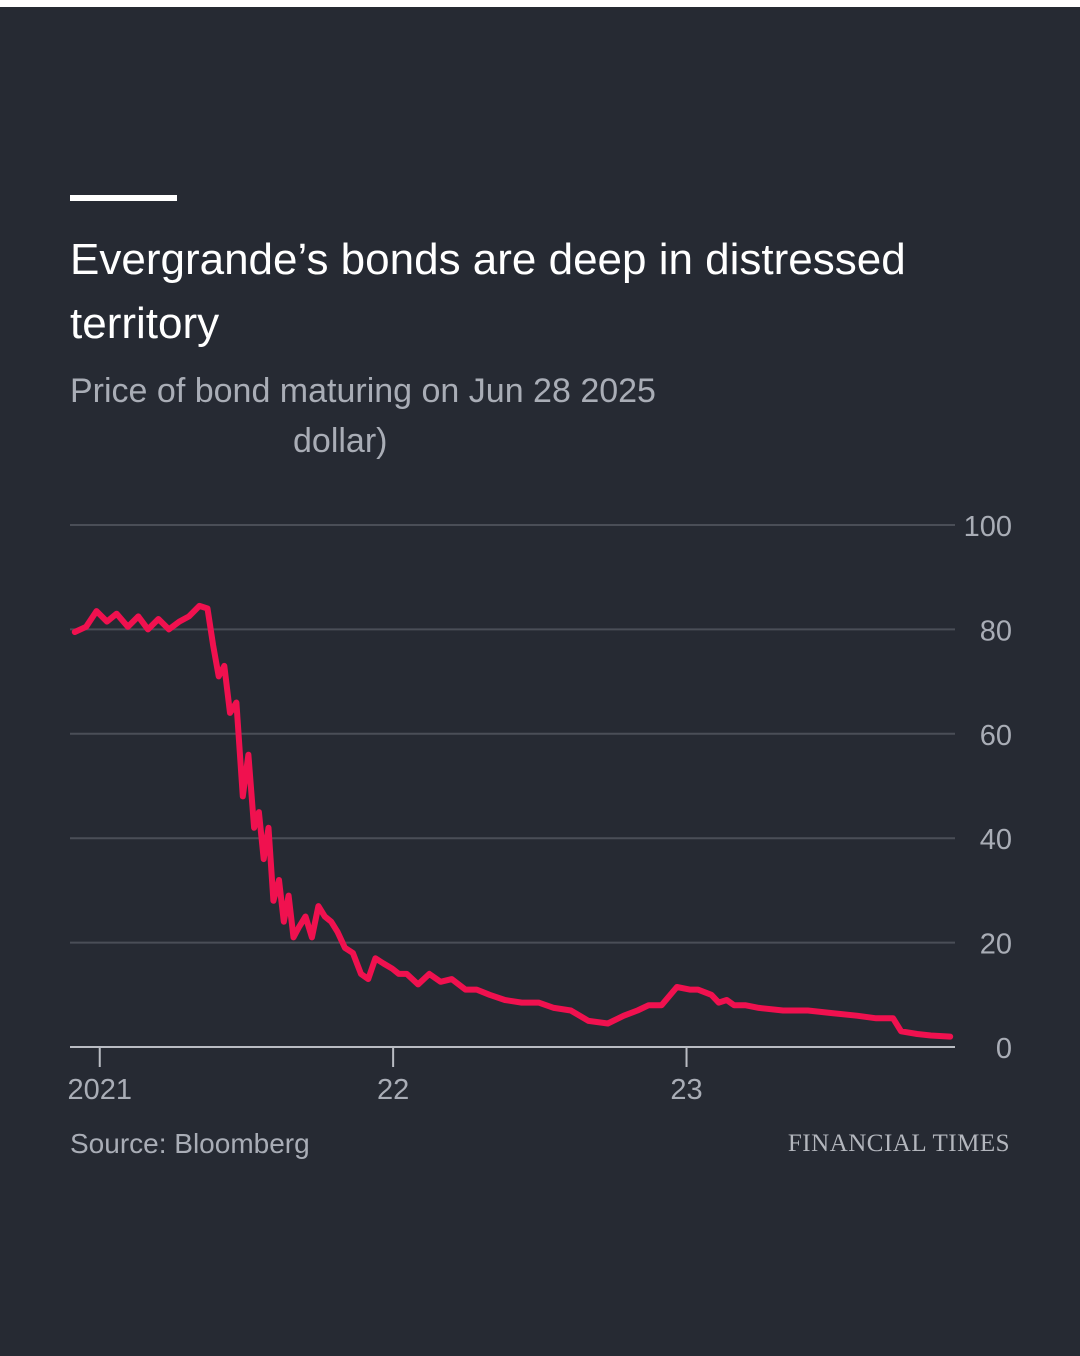 The image size is (1080, 1356). I want to click on y-axis-tick-labels: 0 20 40 60 80 100, so click(988, 788).